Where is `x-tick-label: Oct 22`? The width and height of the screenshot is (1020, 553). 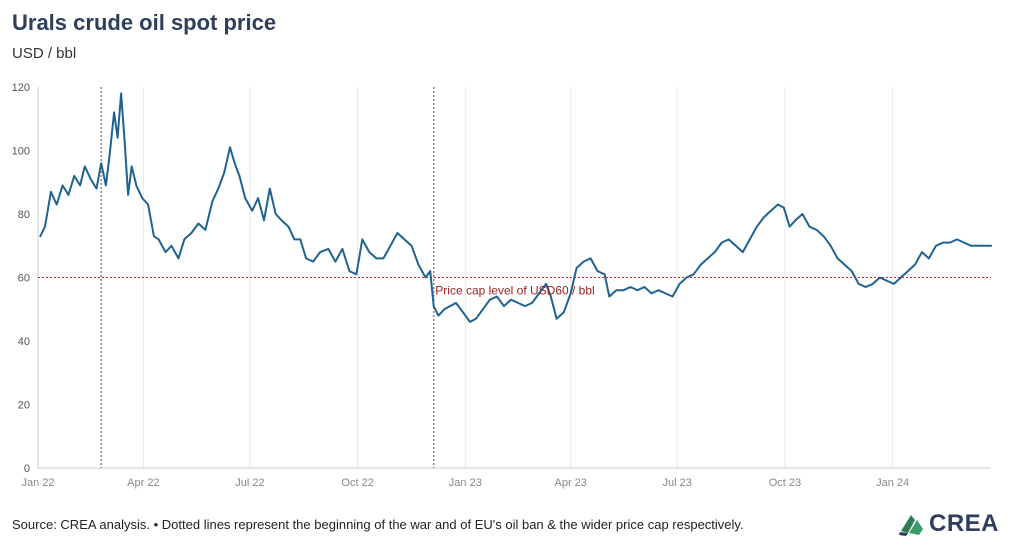
x-tick-label: Oct 22 is located at coordinates (357, 483).